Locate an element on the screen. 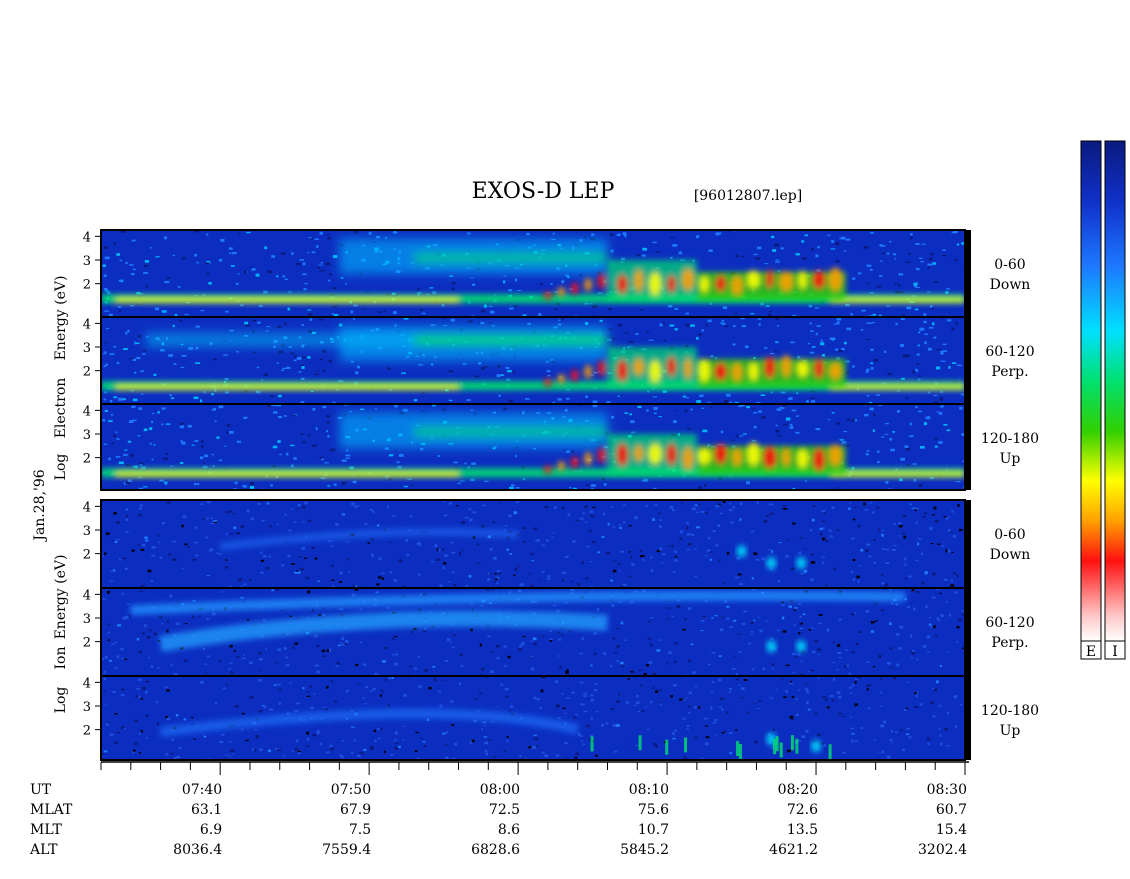 The width and height of the screenshot is (1130, 879). ephemeris-value: 7.5 is located at coordinates (360, 830).